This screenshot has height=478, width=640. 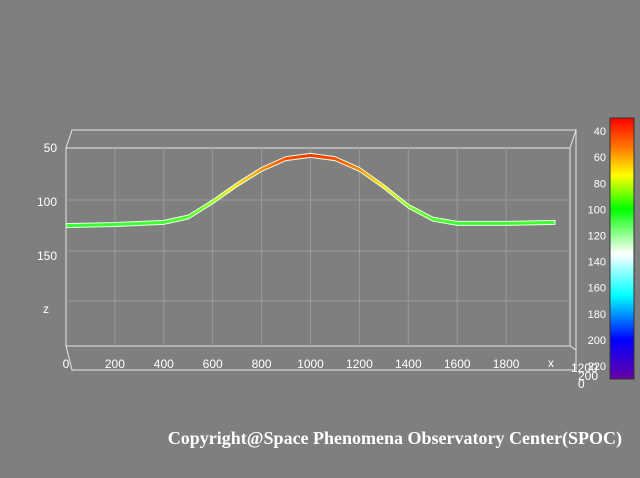 I want to click on z-tick-label: 100, so click(x=47, y=202).